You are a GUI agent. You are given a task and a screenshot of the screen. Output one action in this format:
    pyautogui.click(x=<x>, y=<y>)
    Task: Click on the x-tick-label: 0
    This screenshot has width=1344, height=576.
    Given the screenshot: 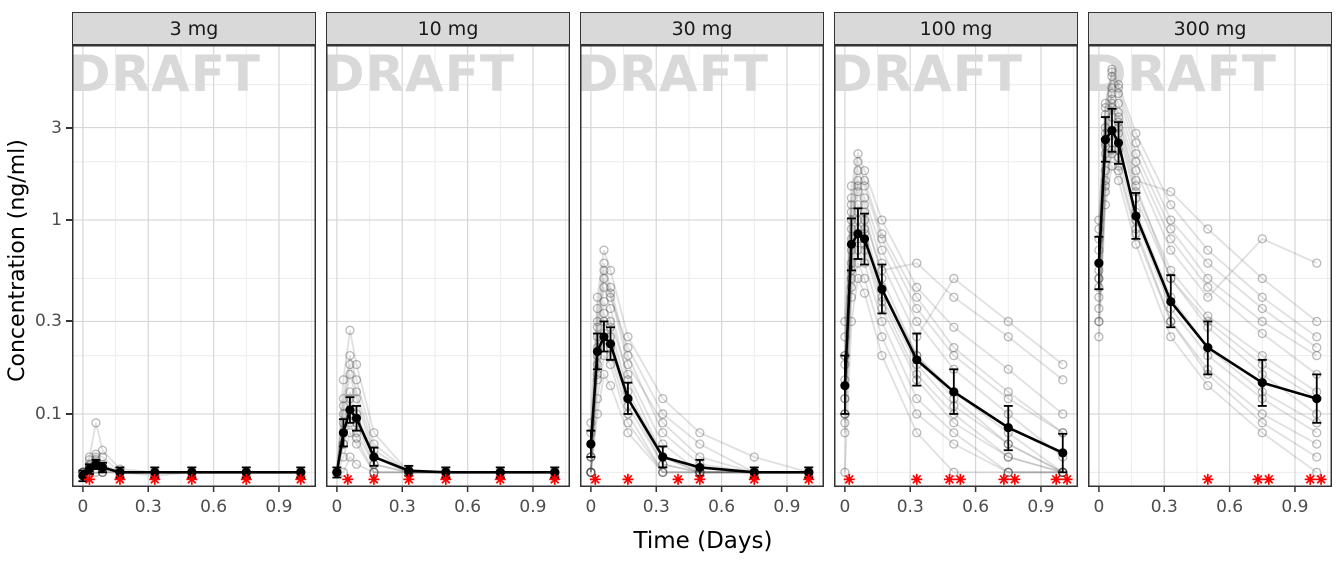 What is the action you would take?
    pyautogui.click(x=591, y=507)
    